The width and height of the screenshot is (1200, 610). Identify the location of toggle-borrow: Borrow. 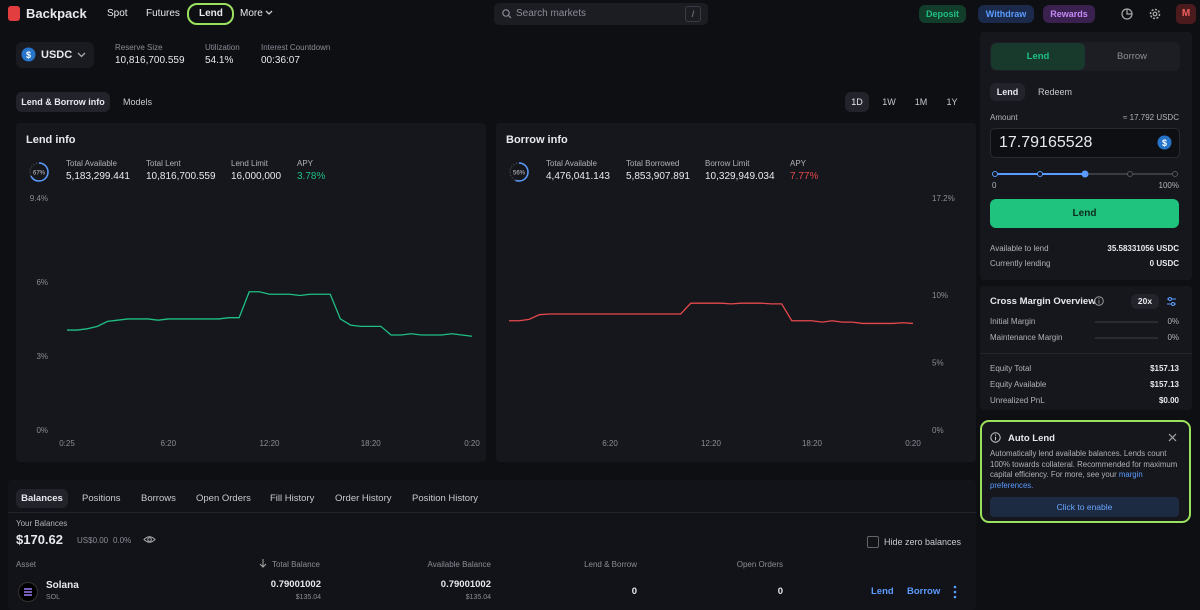
(1132, 56).